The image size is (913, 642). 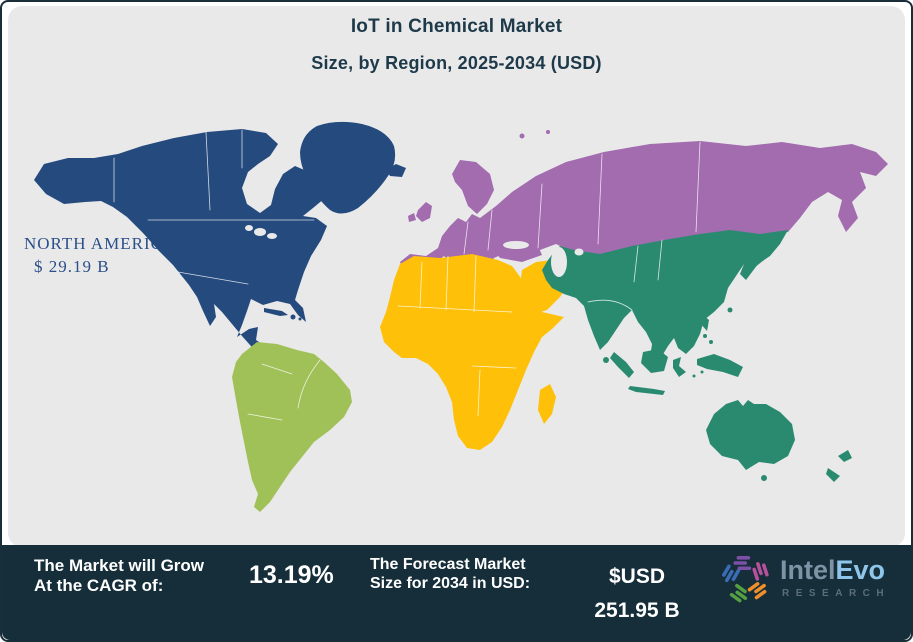 I want to click on region-north-america, so click(x=180, y=245).